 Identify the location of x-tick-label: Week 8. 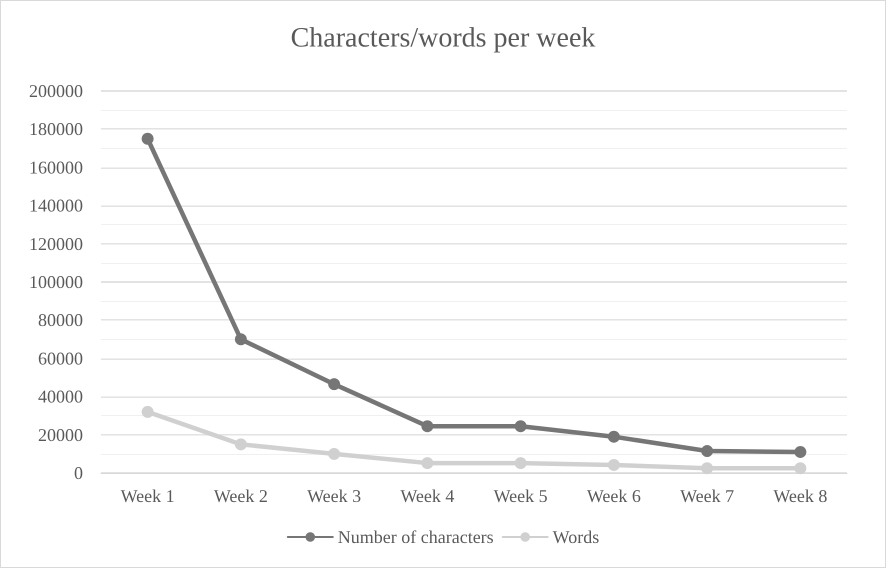
(800, 496).